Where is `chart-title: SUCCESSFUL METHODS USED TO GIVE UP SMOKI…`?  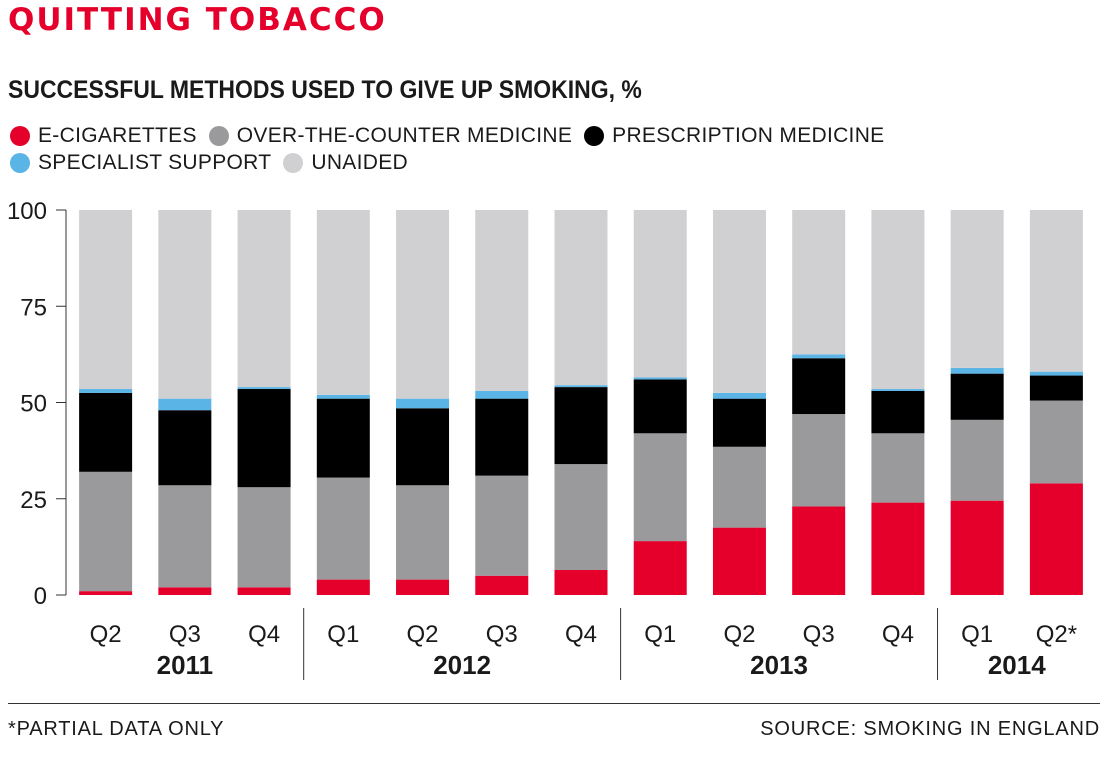
chart-title: SUCCESSFUL METHODS USED TO GIVE UP SMOKI… is located at coordinates (325, 90).